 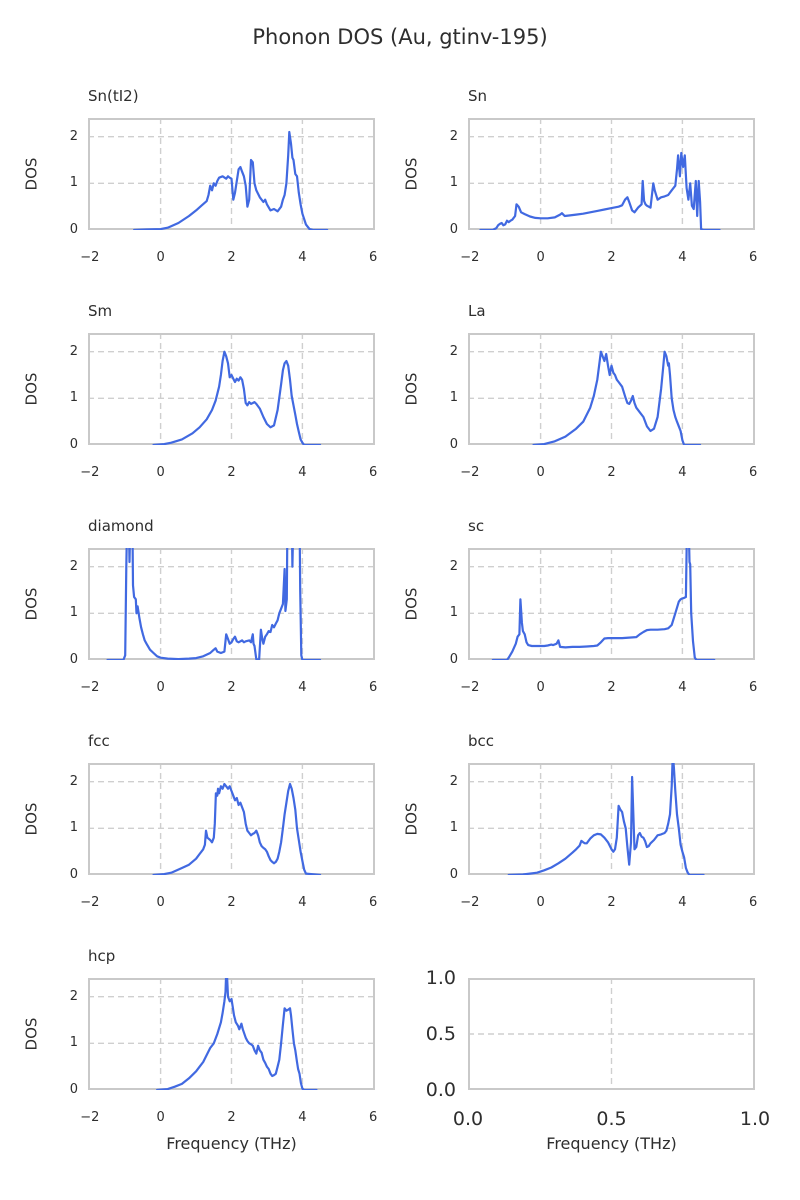 I want to click on x-tick-label: 0.5, so click(x=611, y=1119).